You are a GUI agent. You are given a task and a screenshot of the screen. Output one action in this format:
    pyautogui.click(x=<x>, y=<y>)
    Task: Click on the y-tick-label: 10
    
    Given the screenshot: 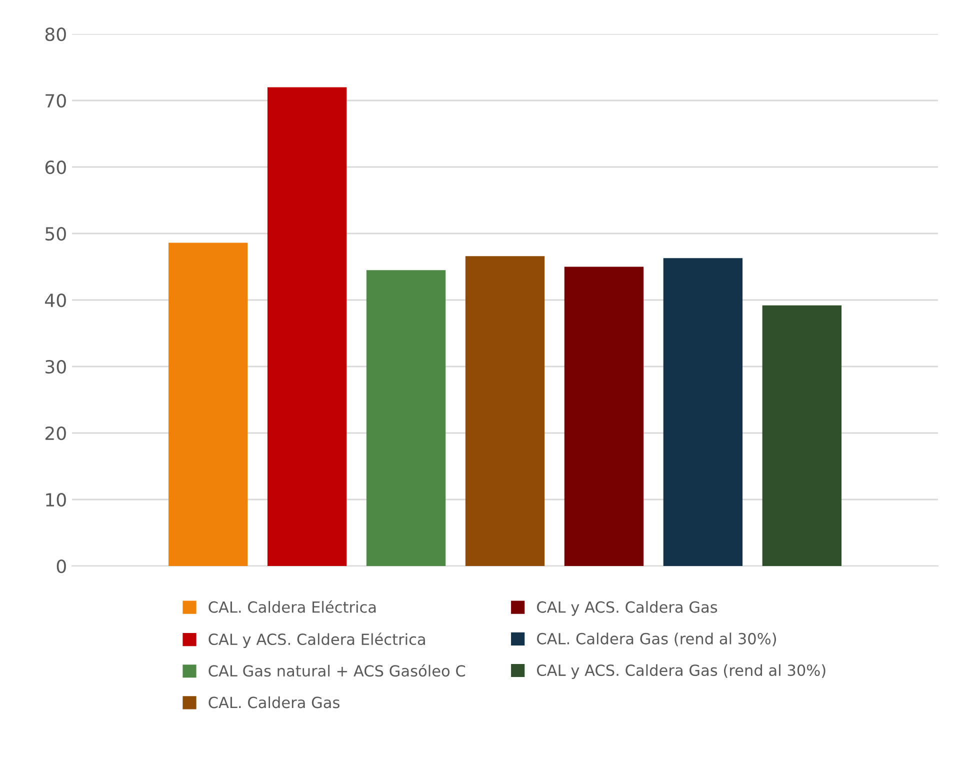 What is the action you would take?
    pyautogui.click(x=56, y=499)
    